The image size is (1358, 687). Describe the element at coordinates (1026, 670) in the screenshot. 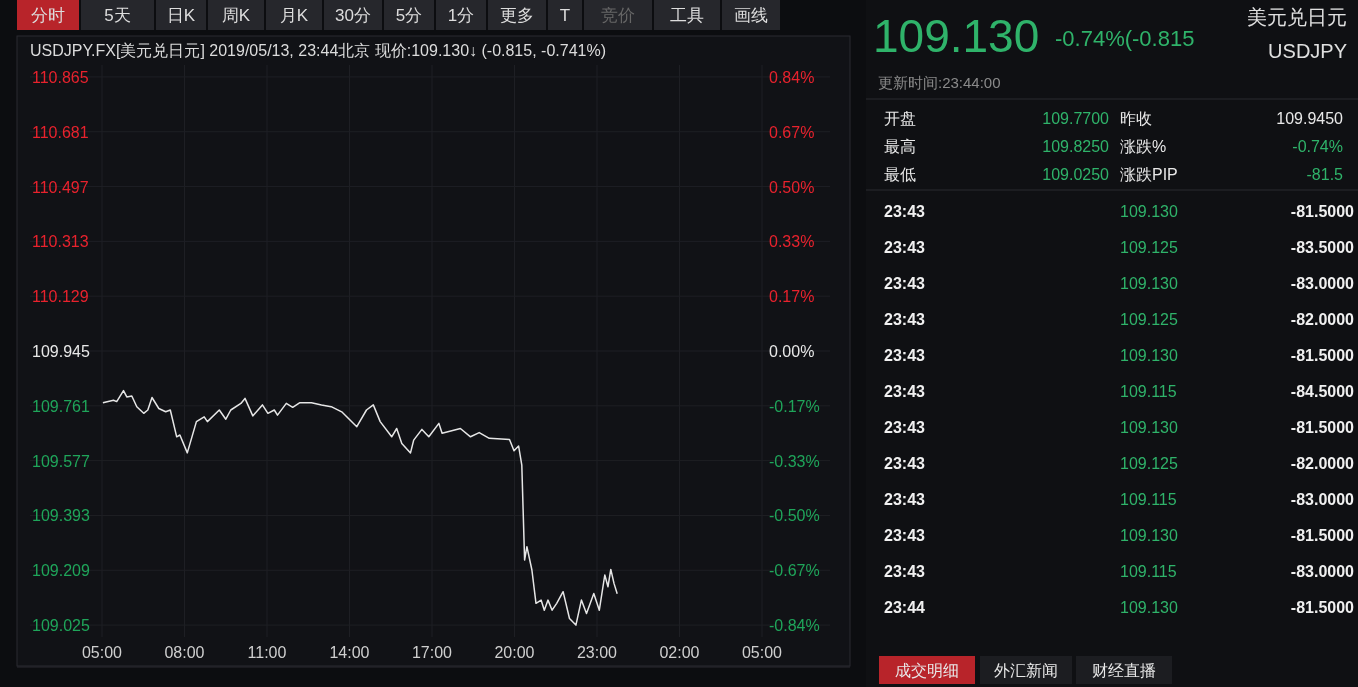

I see `text: 外汇新闻` at that location.